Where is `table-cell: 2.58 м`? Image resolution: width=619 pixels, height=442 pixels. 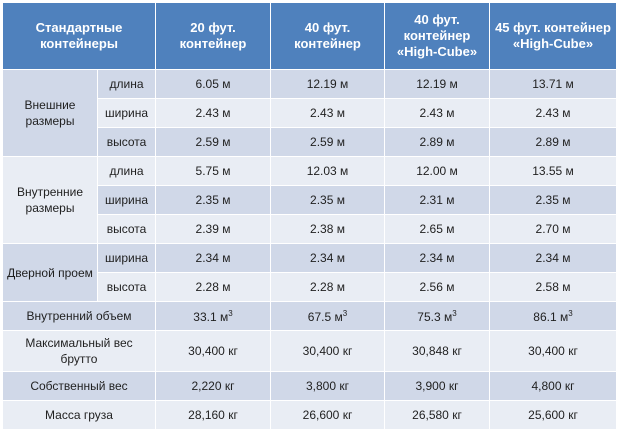 table-cell: 2.58 м is located at coordinates (553, 287).